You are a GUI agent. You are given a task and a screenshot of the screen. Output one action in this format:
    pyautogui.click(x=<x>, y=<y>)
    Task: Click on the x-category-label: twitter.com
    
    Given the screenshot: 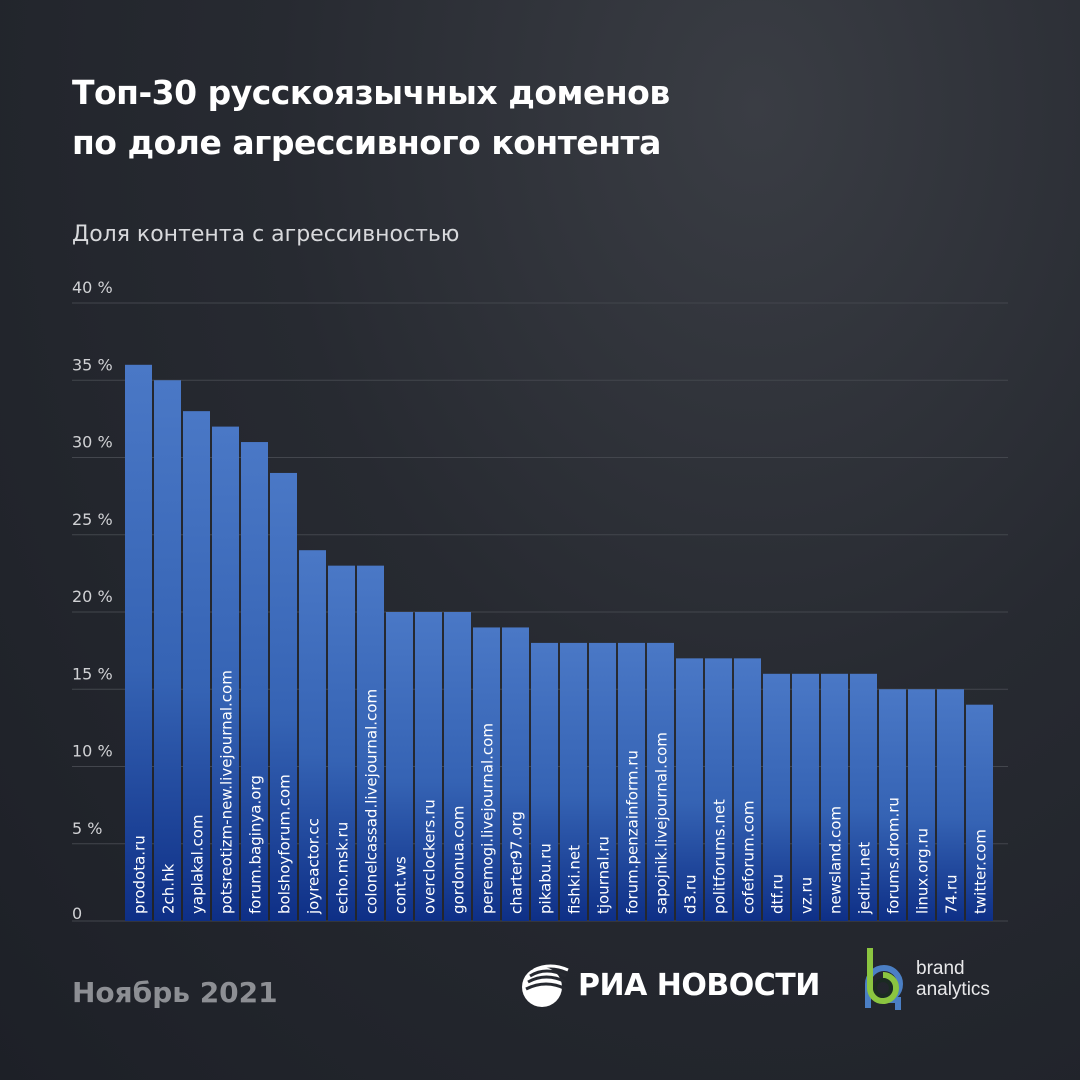 What is the action you would take?
    pyautogui.click(x=981, y=871)
    